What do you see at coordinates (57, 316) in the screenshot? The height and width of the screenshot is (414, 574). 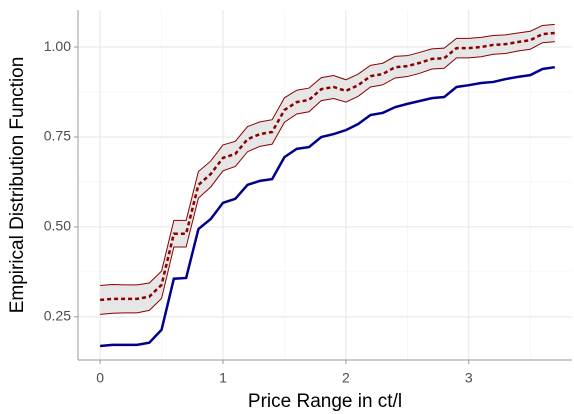 I see `y-tick-label: 0.25` at bounding box center [57, 316].